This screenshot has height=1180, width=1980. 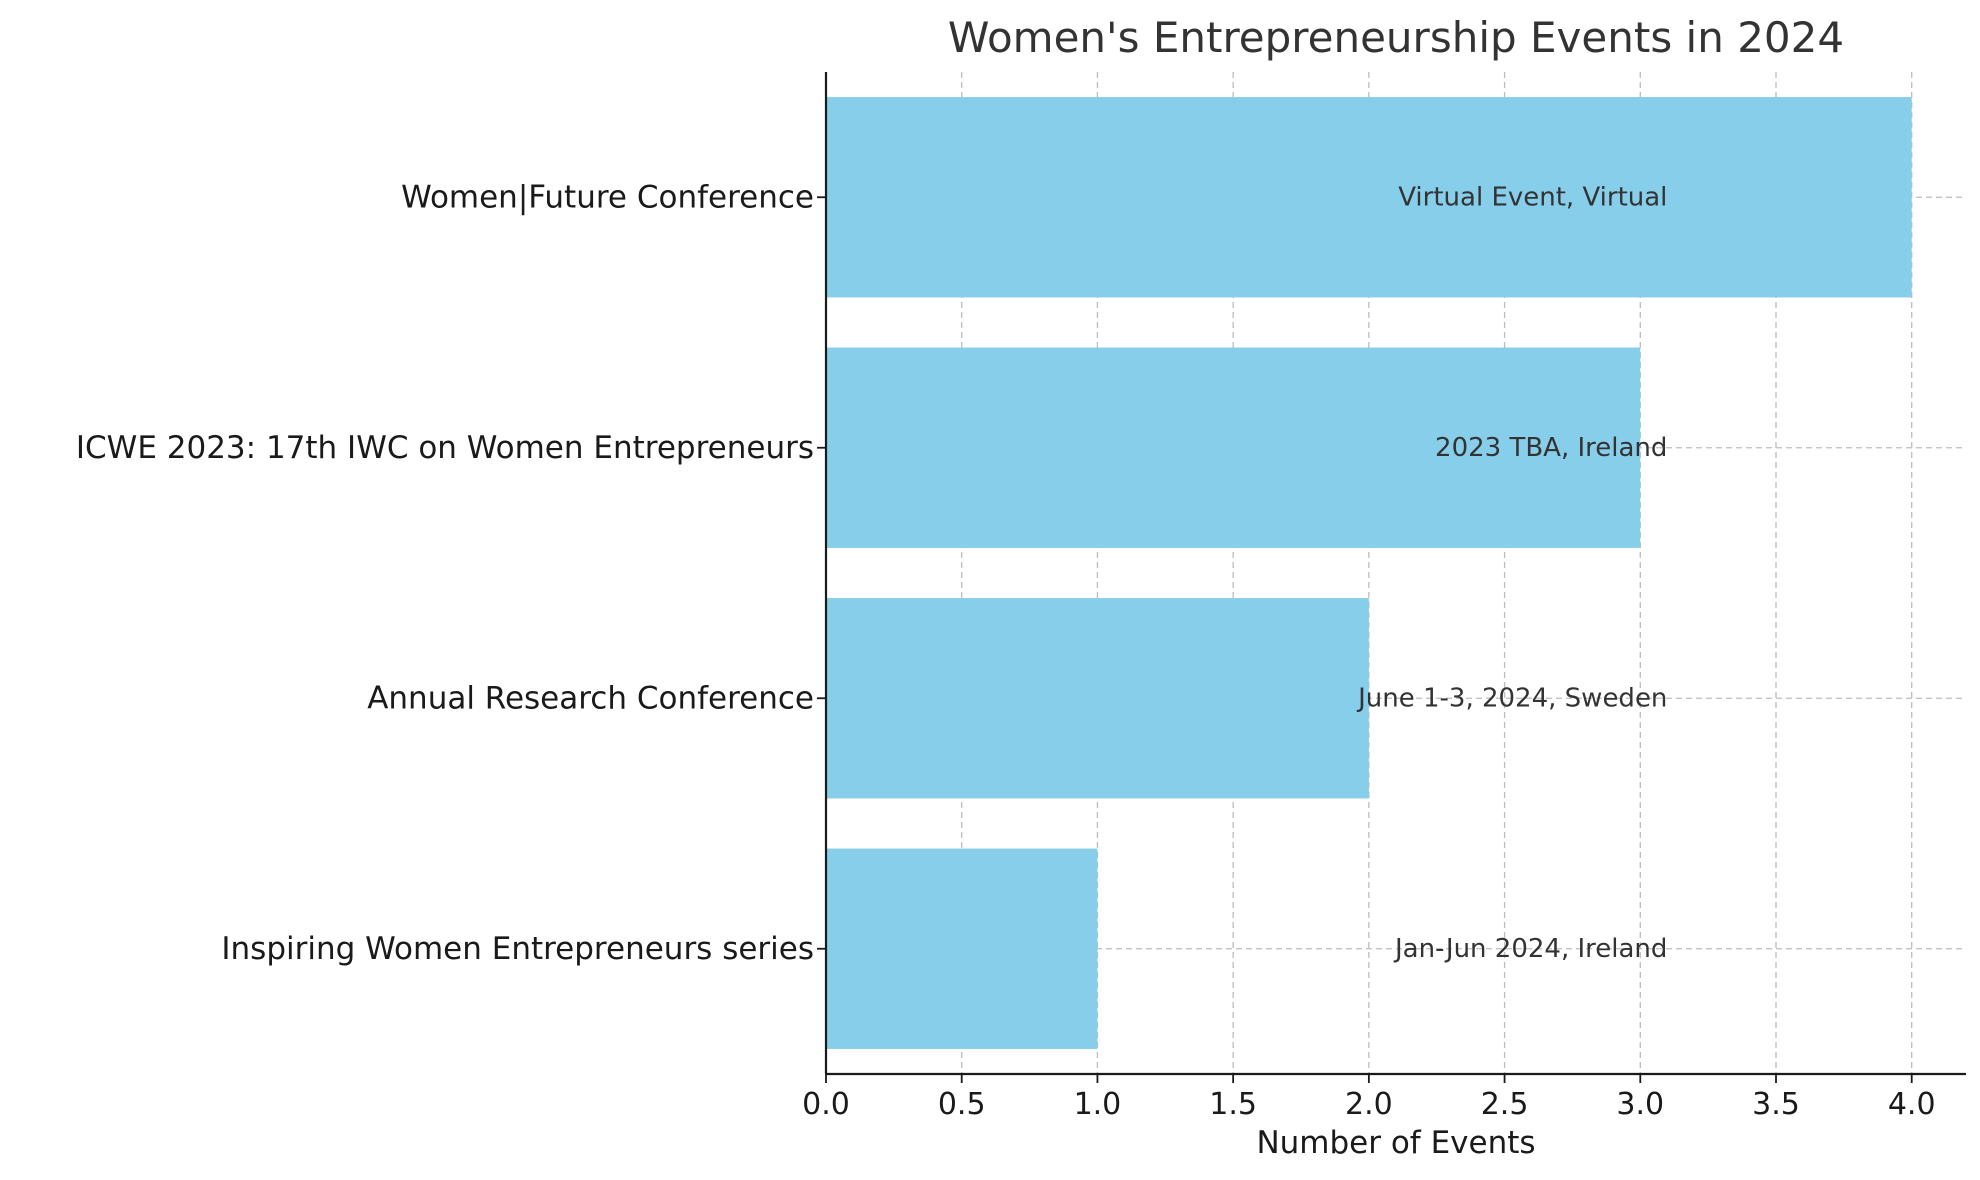 I want to click on x-tick-label: 3.5, so click(x=1776, y=1104).